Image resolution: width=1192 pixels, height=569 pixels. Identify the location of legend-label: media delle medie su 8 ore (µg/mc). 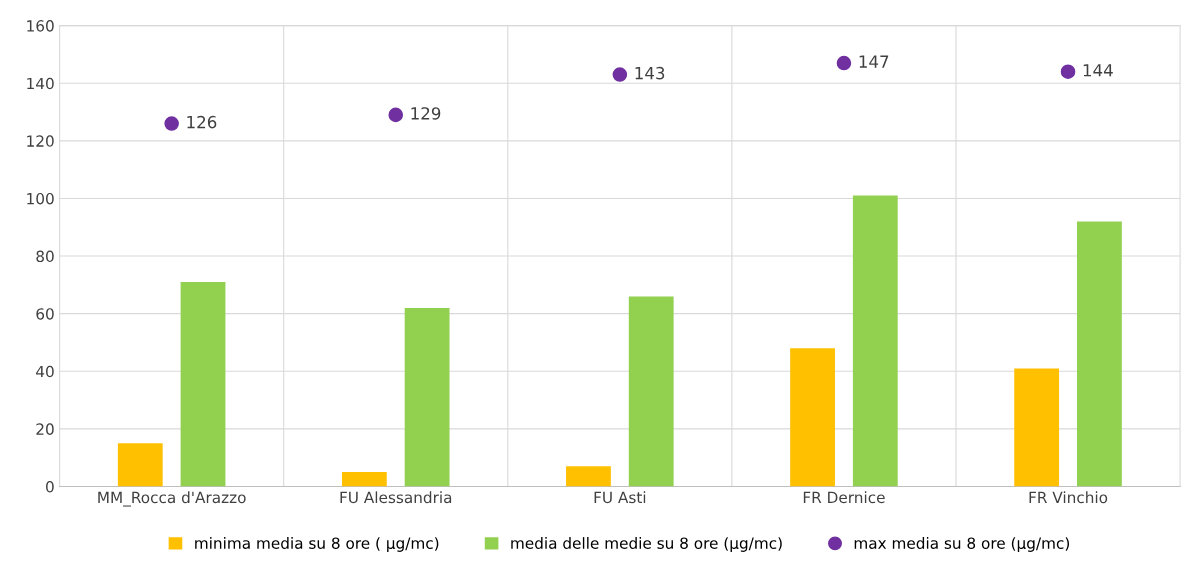
(646, 544).